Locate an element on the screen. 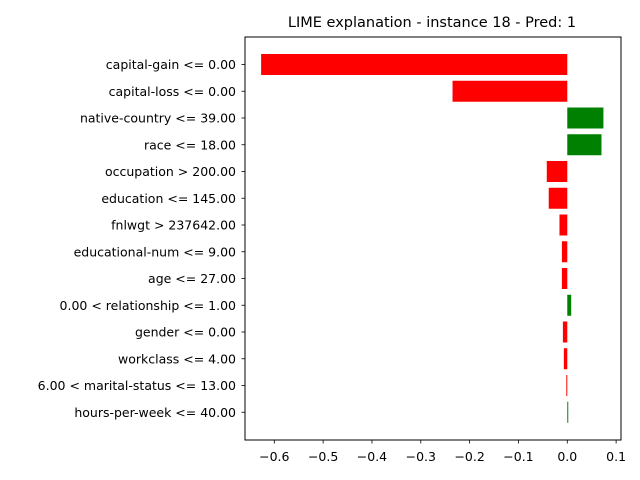 This screenshot has height=480, width=640. y-tick-label: hours-per-week <= 40.00 is located at coordinates (155, 412).